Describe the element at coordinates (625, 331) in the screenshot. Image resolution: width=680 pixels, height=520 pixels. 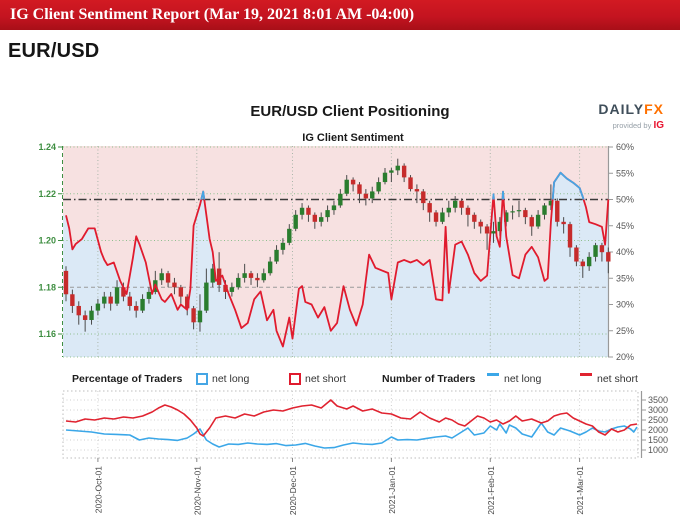
I see `percent-tick-label: 25%` at that location.